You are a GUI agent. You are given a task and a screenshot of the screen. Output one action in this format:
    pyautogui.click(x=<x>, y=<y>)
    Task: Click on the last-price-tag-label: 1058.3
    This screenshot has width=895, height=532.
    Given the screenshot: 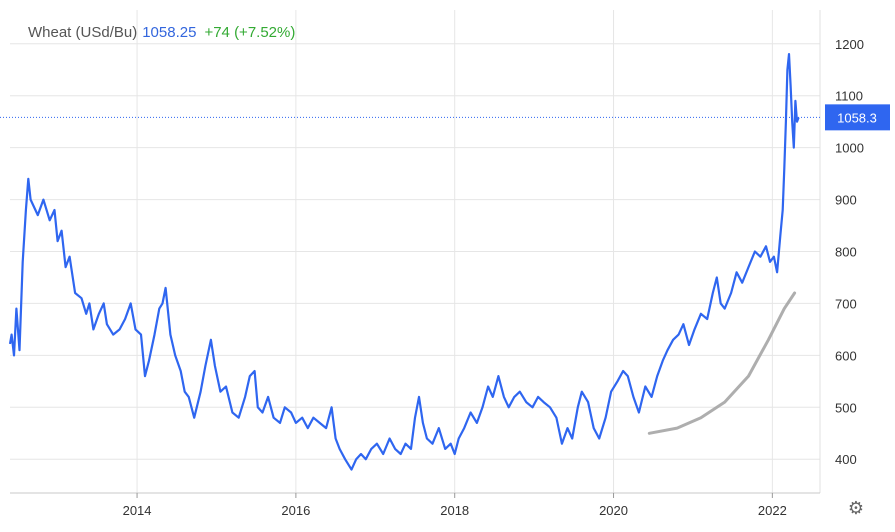 What is the action you would take?
    pyautogui.click(x=857, y=117)
    